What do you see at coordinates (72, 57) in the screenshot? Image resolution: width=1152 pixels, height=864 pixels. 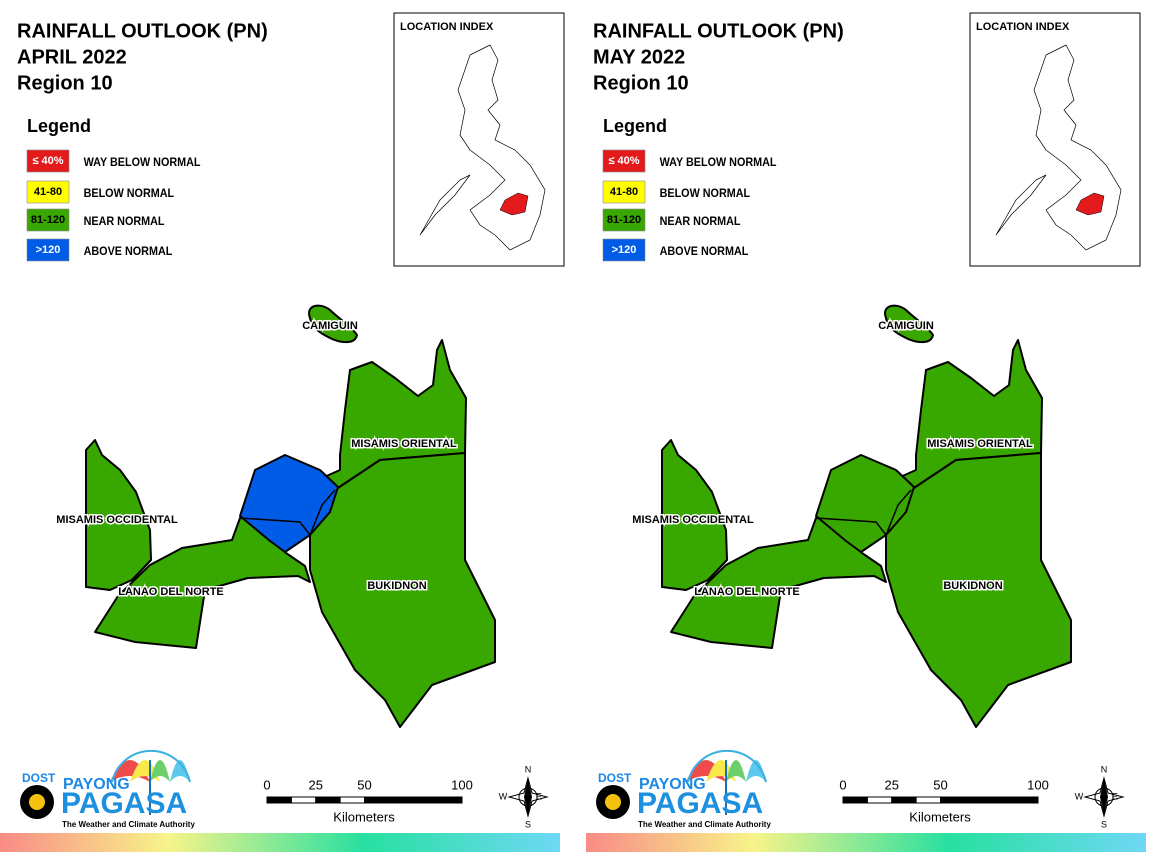 I see `map-title: APRIL 2022` at bounding box center [72, 57].